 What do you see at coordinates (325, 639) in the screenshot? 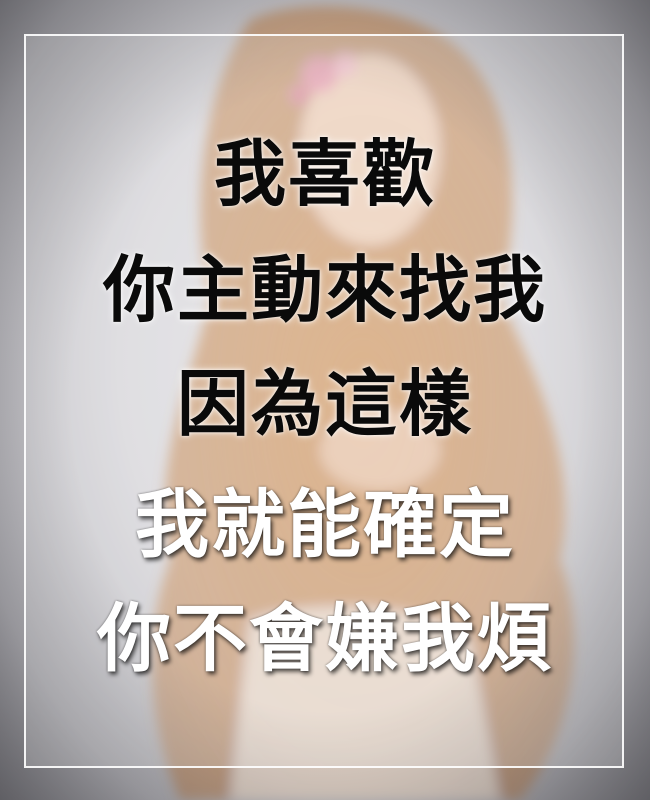
I see `quote-line-5: 你不會嫌我煩` at bounding box center [325, 639].